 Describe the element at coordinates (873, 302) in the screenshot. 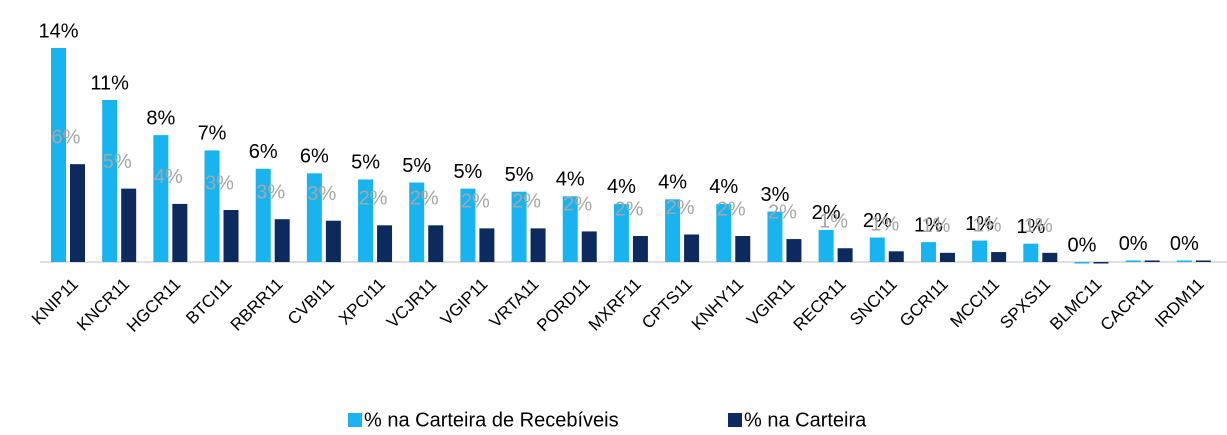

I see `x-tick-label: SNCI11` at that location.